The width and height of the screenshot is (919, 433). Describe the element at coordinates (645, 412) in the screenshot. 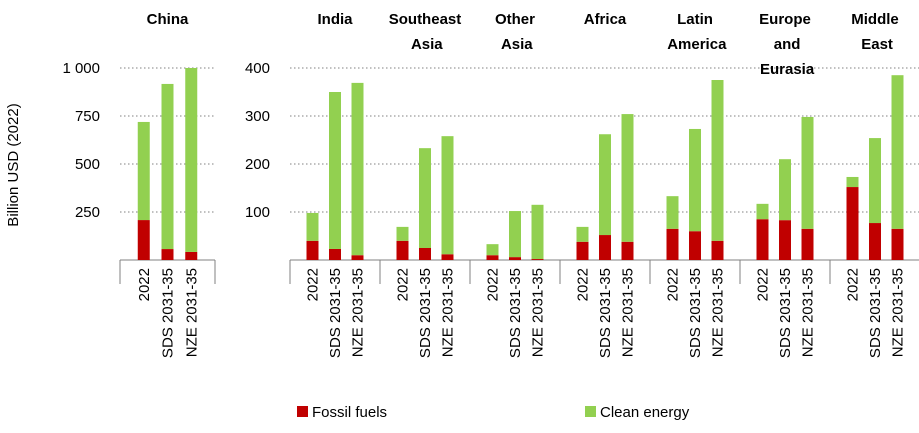

I see `legend-label: Clean energy` at that location.